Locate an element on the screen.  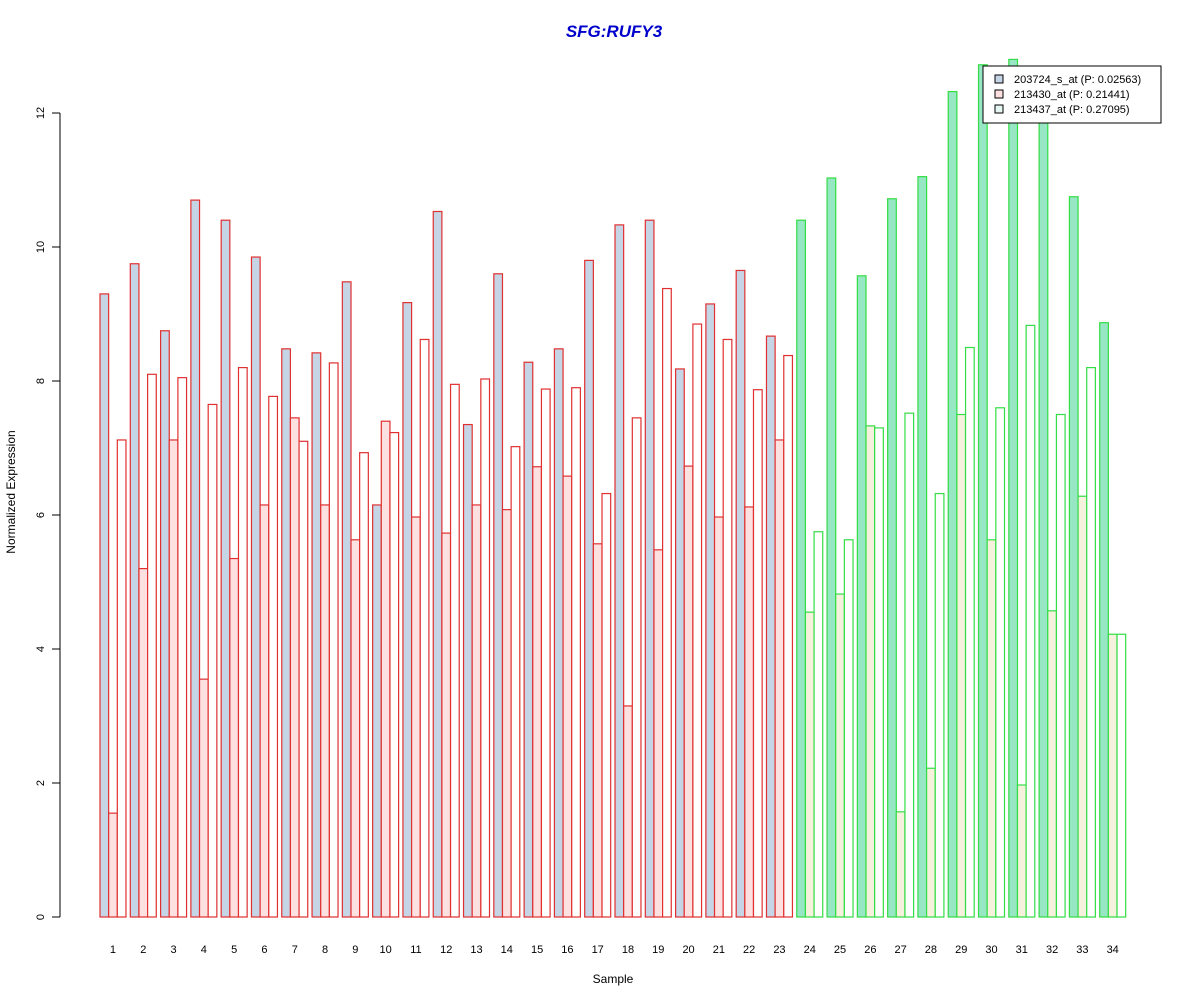
chart-title: SFG:RUFY3 is located at coordinates (614, 31).